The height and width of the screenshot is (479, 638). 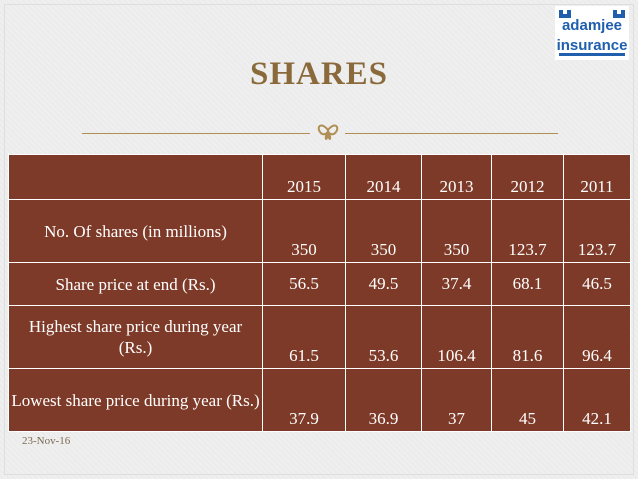 What do you see at coordinates (383, 337) in the screenshot?
I see `table-cell: 53.6` at bounding box center [383, 337].